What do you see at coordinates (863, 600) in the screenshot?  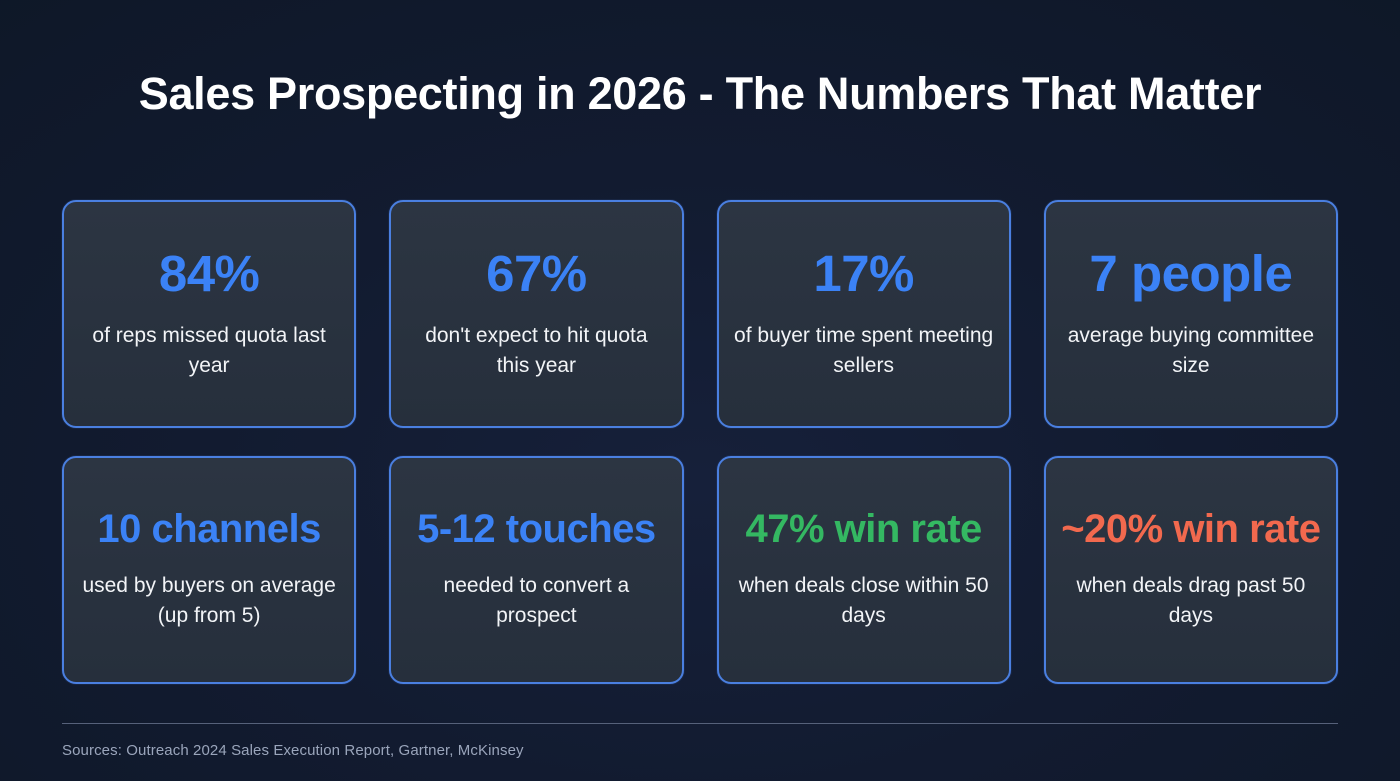 I see `stat-description: when deals close within 50 days` at bounding box center [863, 600].